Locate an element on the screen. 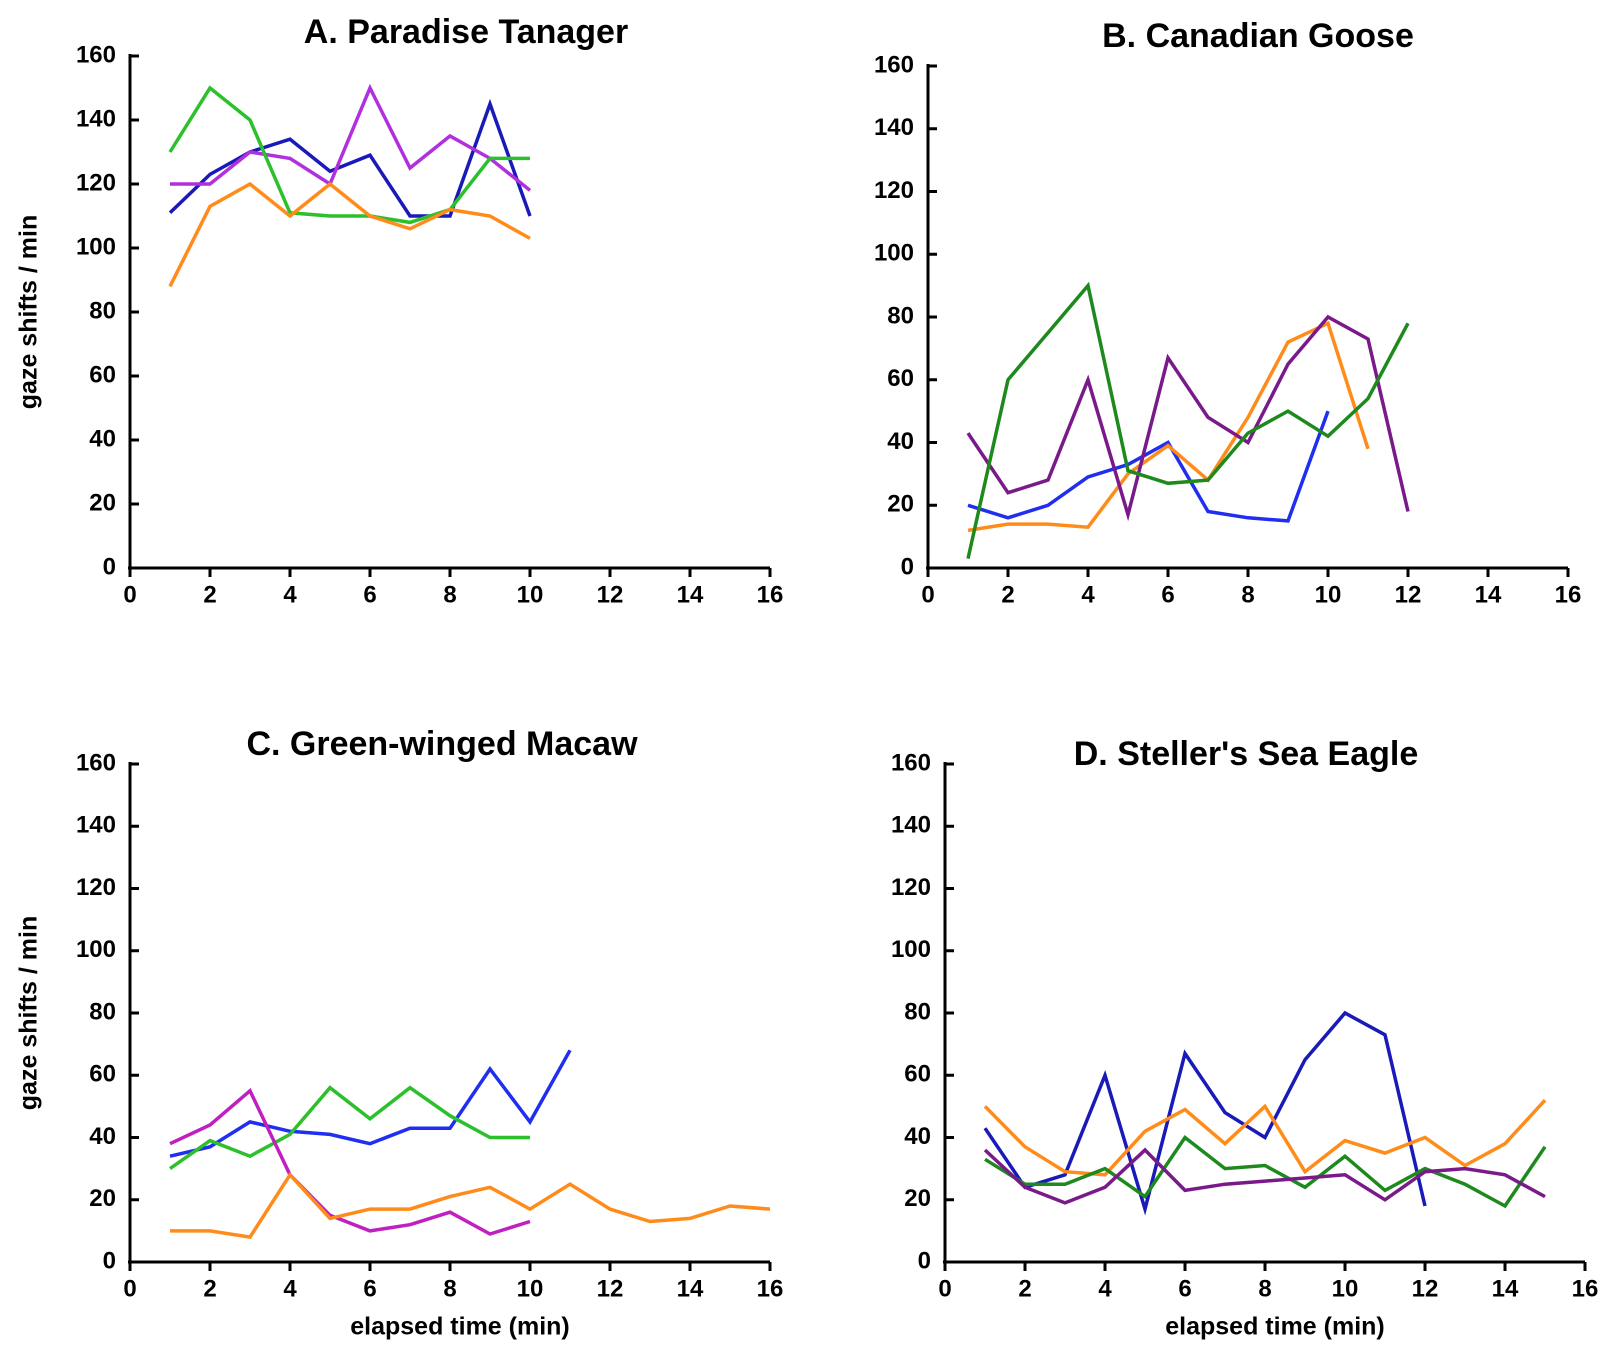  chart-title: A. Paradise Tanager is located at coordinates (466, 32).